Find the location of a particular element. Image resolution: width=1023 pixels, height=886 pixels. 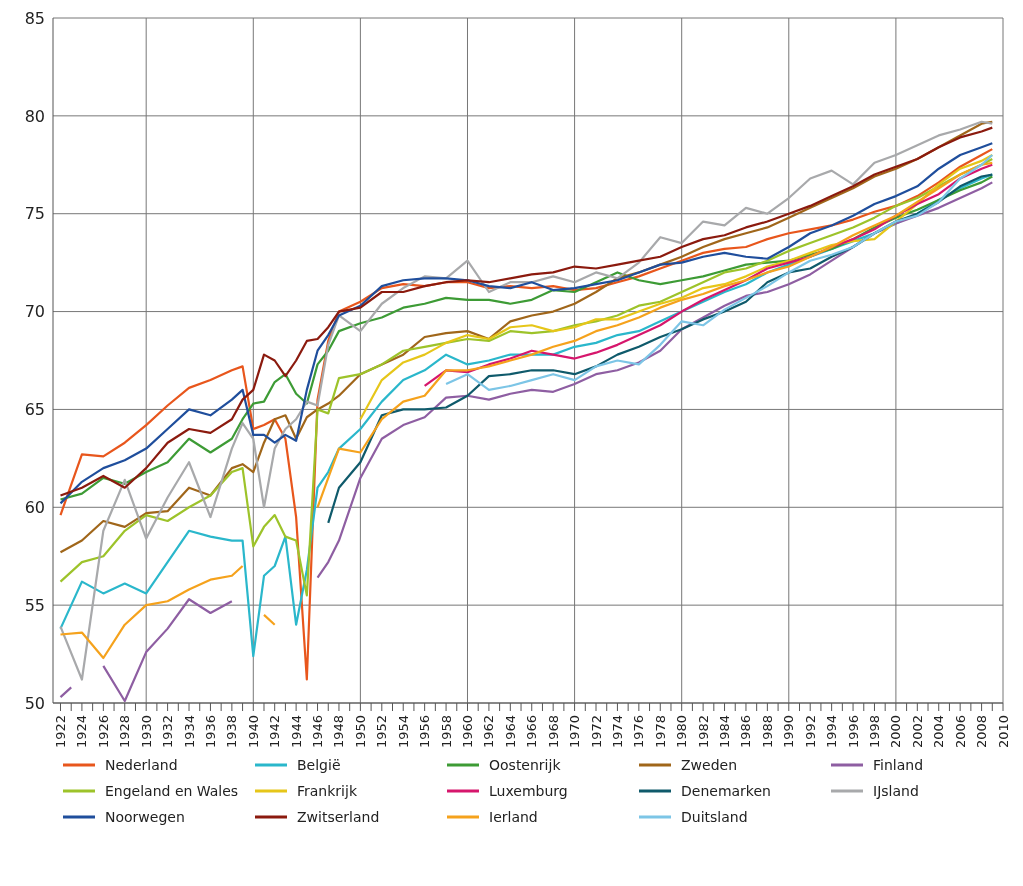

x-tick-label: 1930 is located at coordinates (146, 732).